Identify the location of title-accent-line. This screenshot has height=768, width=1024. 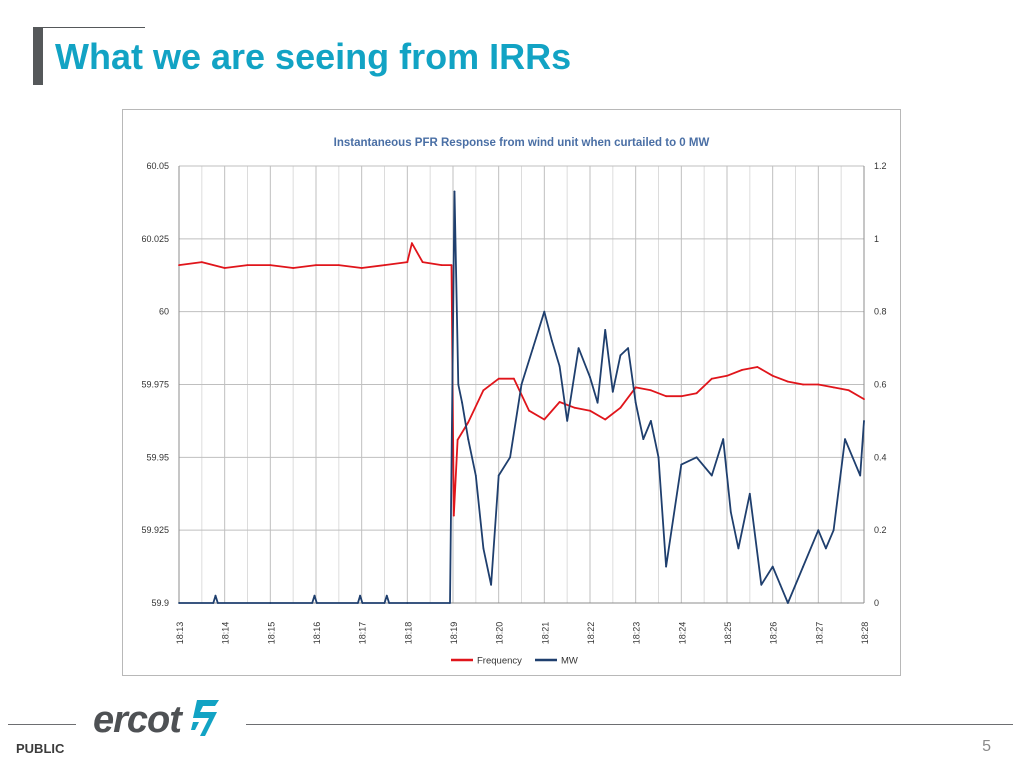
(94, 27).